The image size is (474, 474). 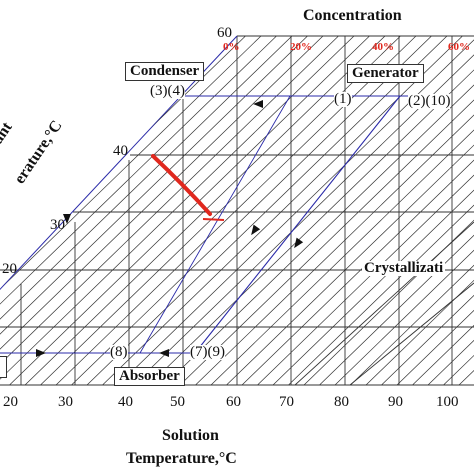 What do you see at coordinates (119, 352) in the screenshot?
I see `point-label-8: (8)` at bounding box center [119, 352].